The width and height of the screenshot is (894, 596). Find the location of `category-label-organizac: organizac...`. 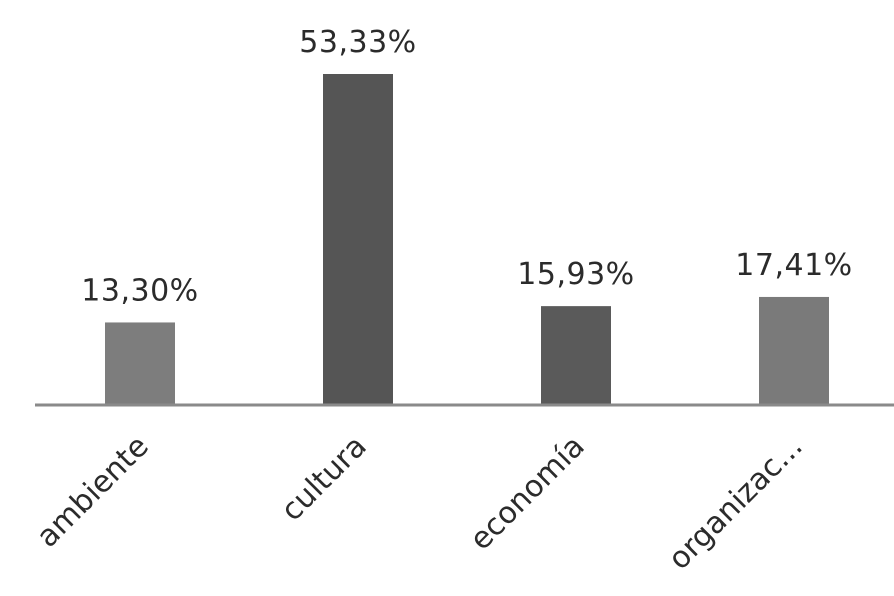

category-label-organizac: organizac... is located at coordinates (736, 503).